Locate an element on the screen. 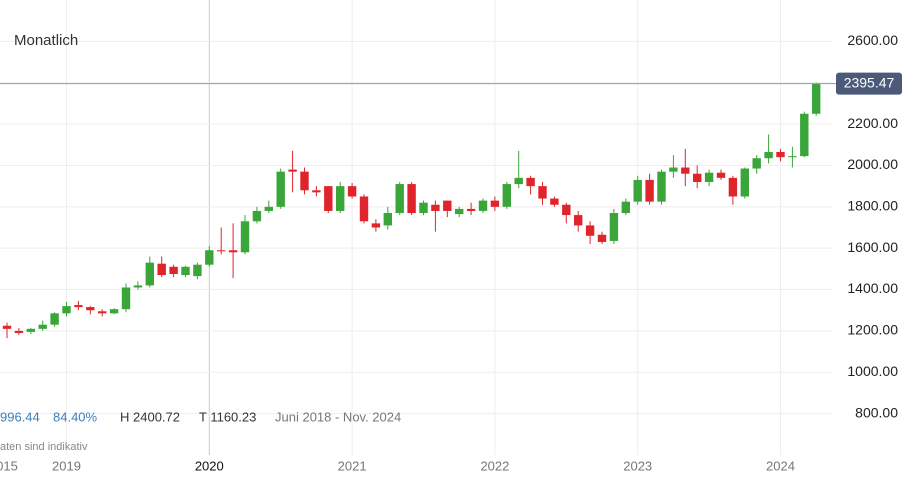 The image size is (907, 478). y-tick-label: 1200.00 is located at coordinates (872, 330).